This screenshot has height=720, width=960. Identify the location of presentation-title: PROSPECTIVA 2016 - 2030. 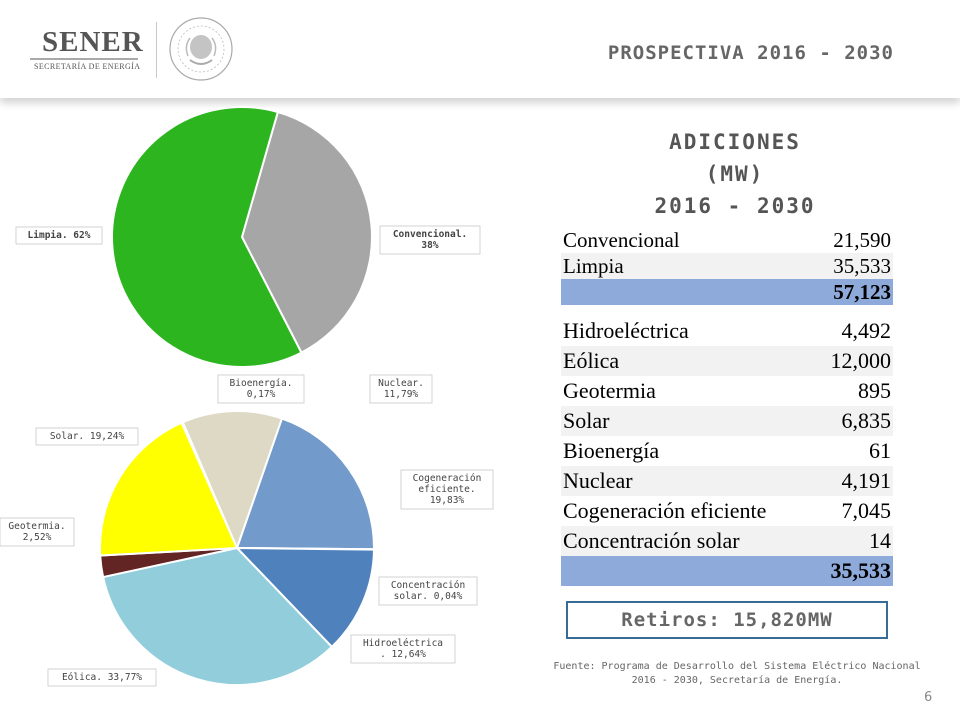
(750, 53).